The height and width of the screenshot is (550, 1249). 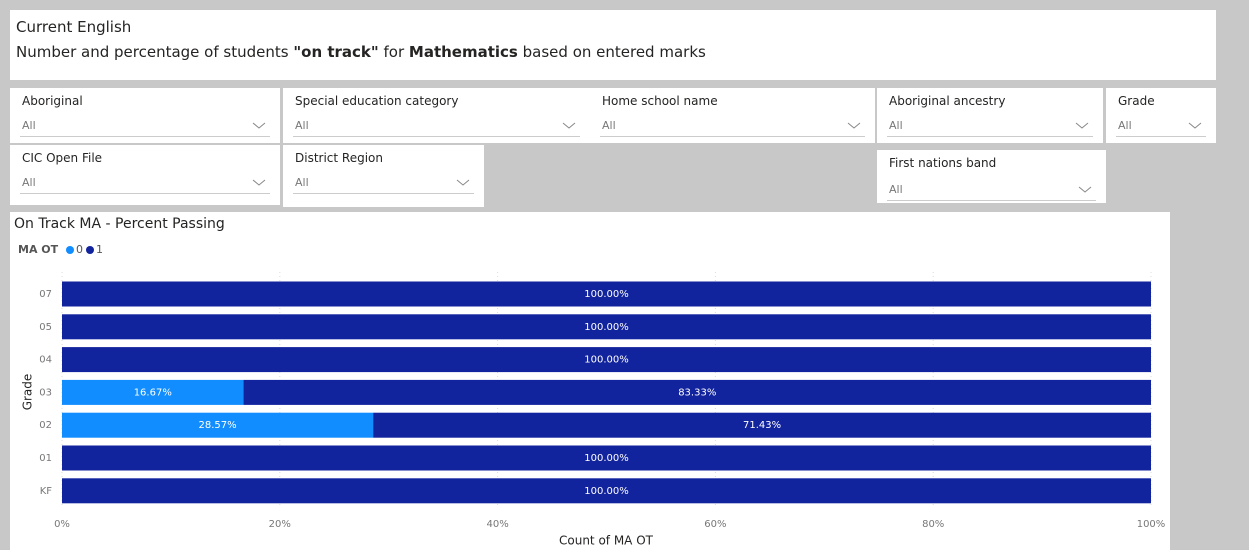 I want to click on filter-box: District Region All, so click(x=383, y=176).